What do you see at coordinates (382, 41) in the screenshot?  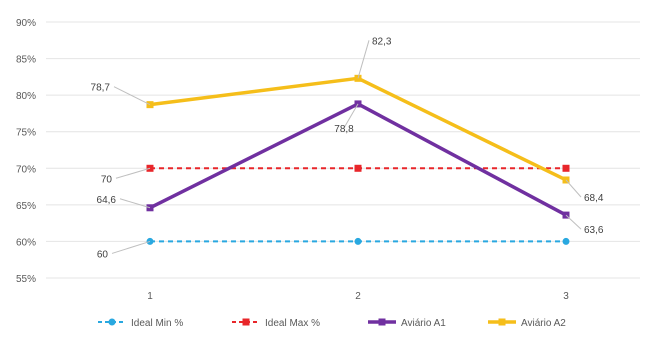 I see `data-label: 82,3` at bounding box center [382, 41].